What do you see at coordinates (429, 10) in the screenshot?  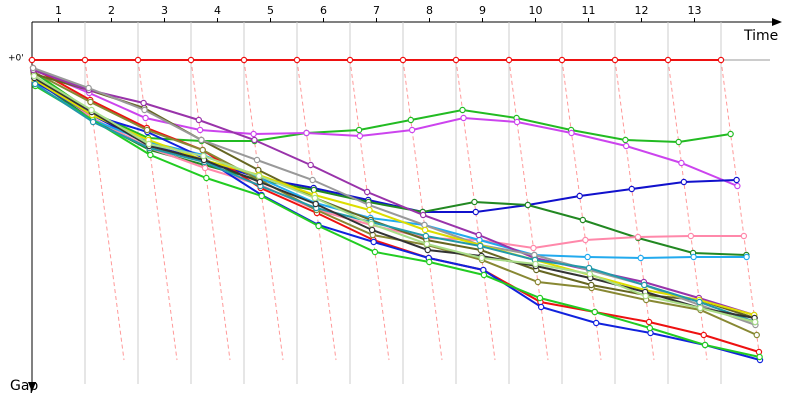 I see `x-tick-label: 8` at bounding box center [429, 10].